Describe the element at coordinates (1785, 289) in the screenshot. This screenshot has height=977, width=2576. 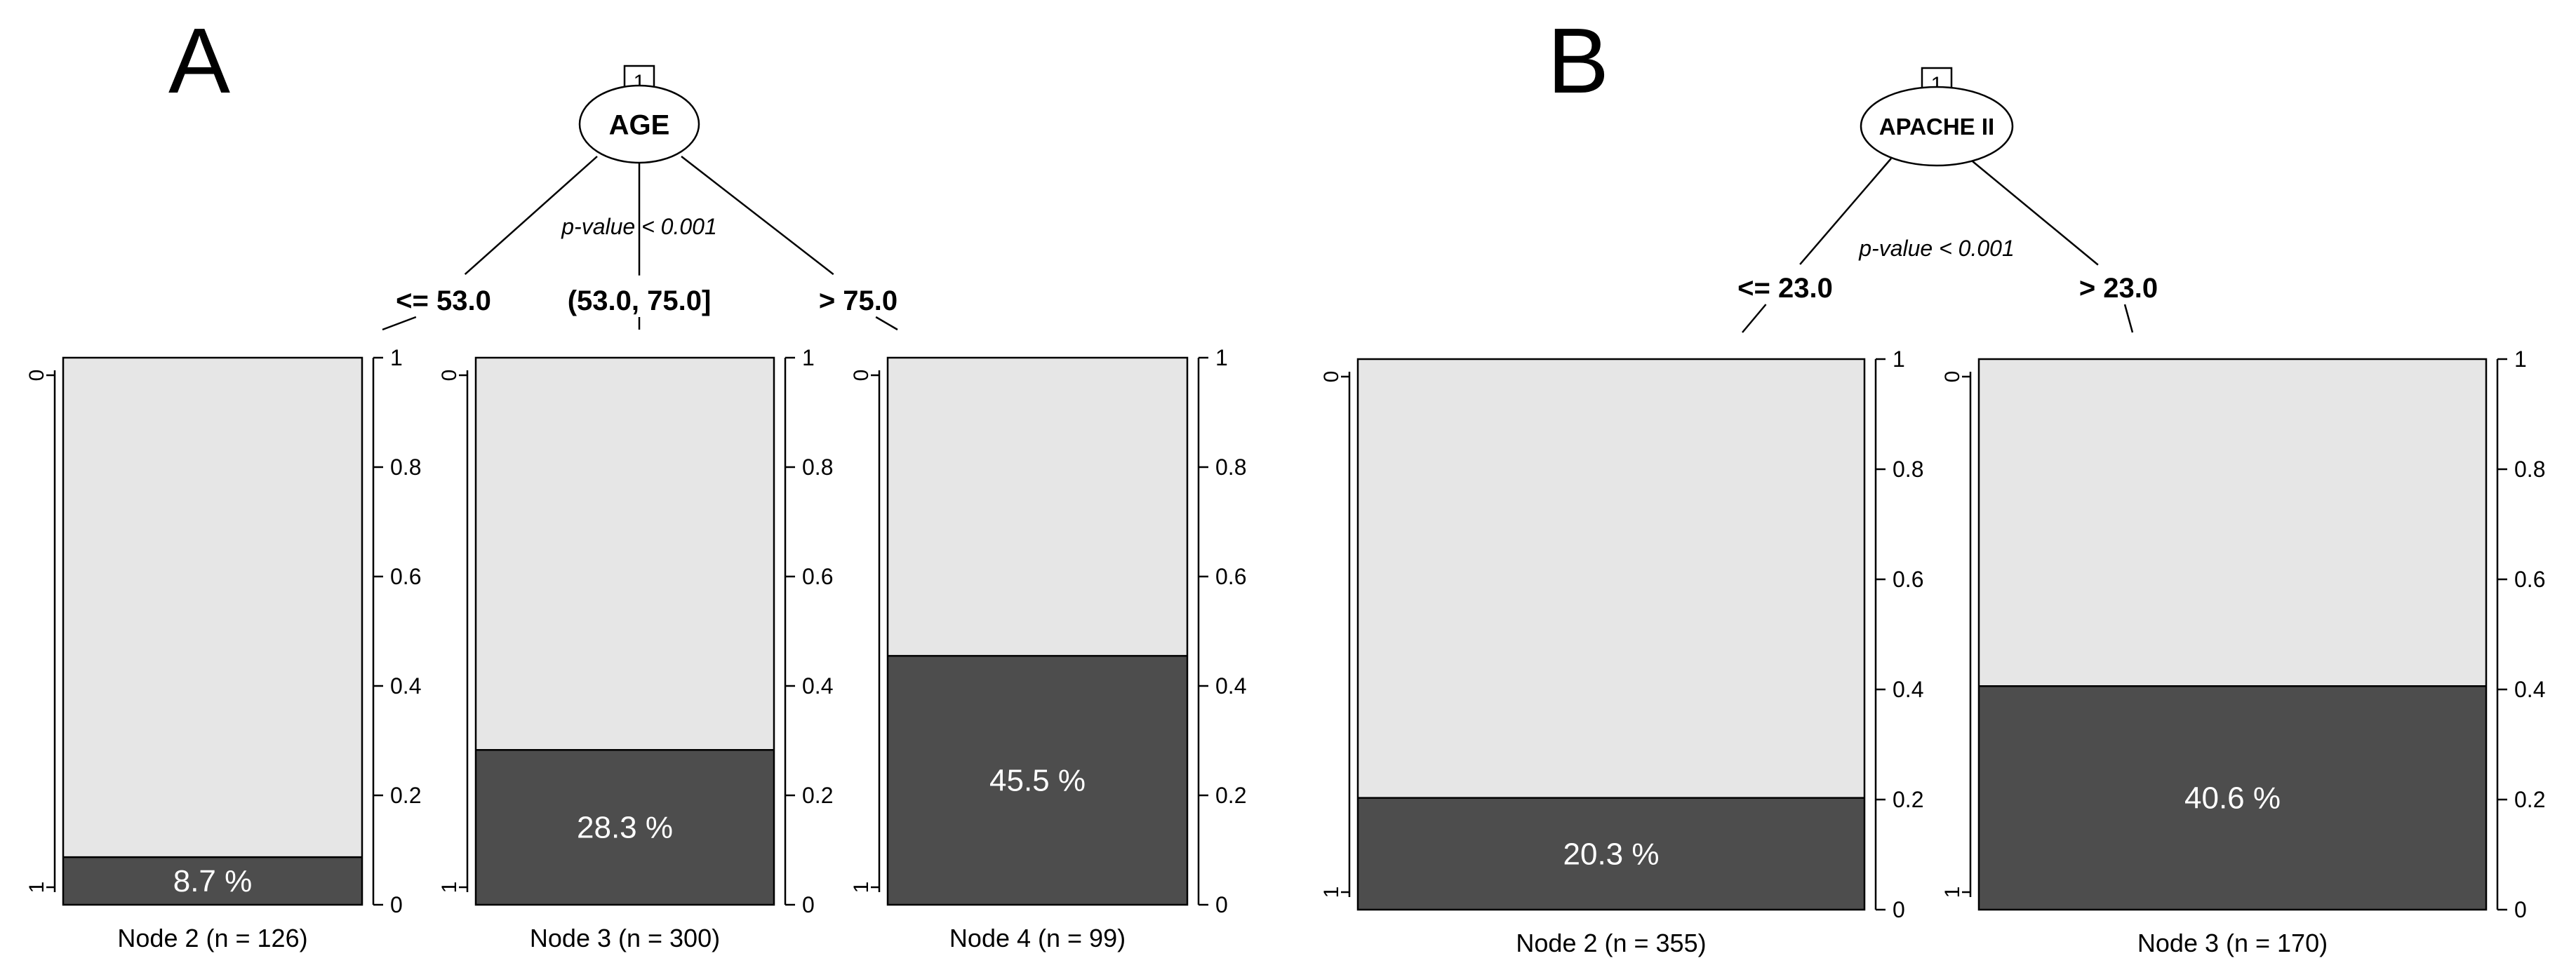
I see `split-label: <= 23.0` at that location.